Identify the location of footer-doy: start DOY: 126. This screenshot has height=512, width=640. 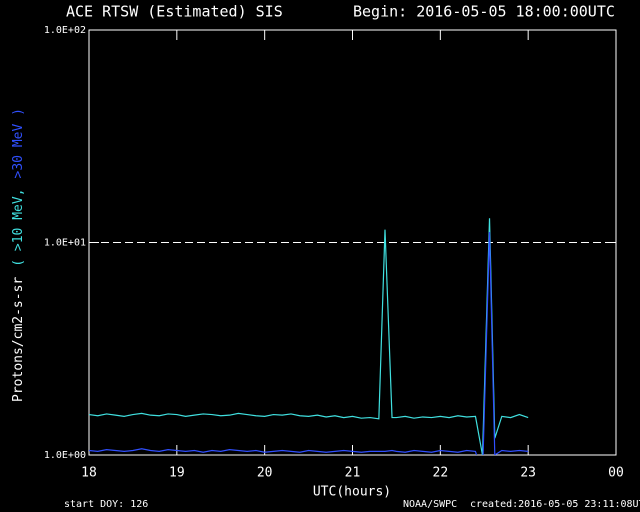
(106, 504).